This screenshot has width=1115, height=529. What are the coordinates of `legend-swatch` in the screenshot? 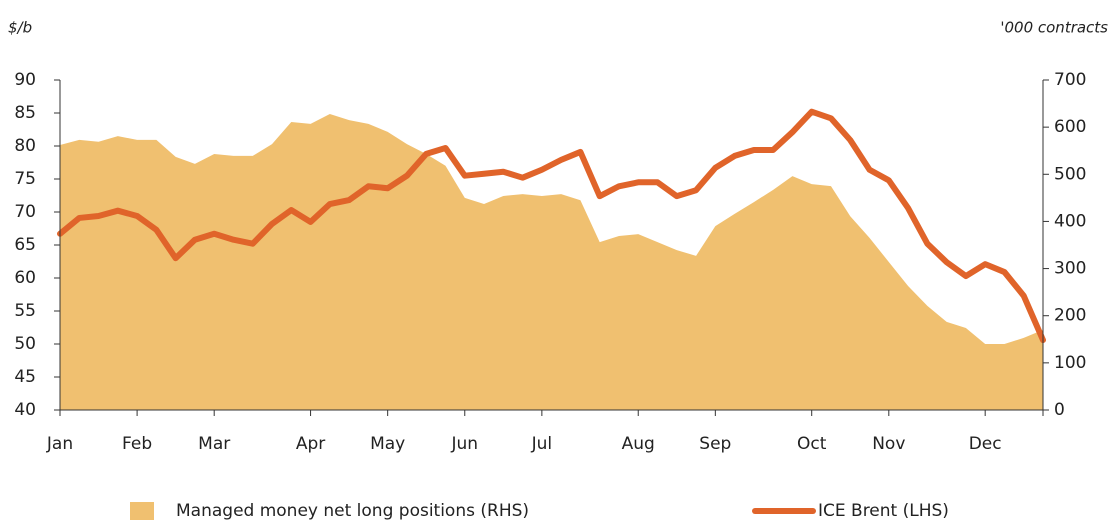 It's located at (142, 511).